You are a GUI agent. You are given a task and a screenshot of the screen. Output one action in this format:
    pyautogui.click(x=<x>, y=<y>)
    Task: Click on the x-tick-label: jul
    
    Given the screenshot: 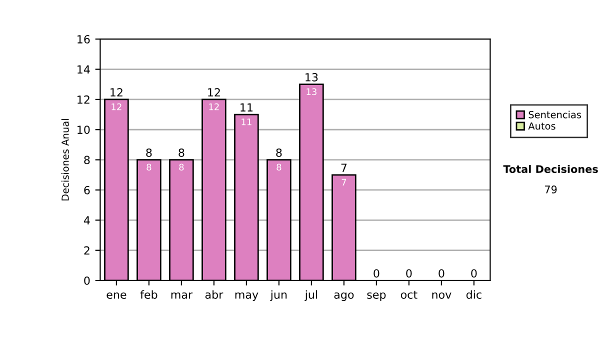 What is the action you would take?
    pyautogui.click(x=311, y=295)
    